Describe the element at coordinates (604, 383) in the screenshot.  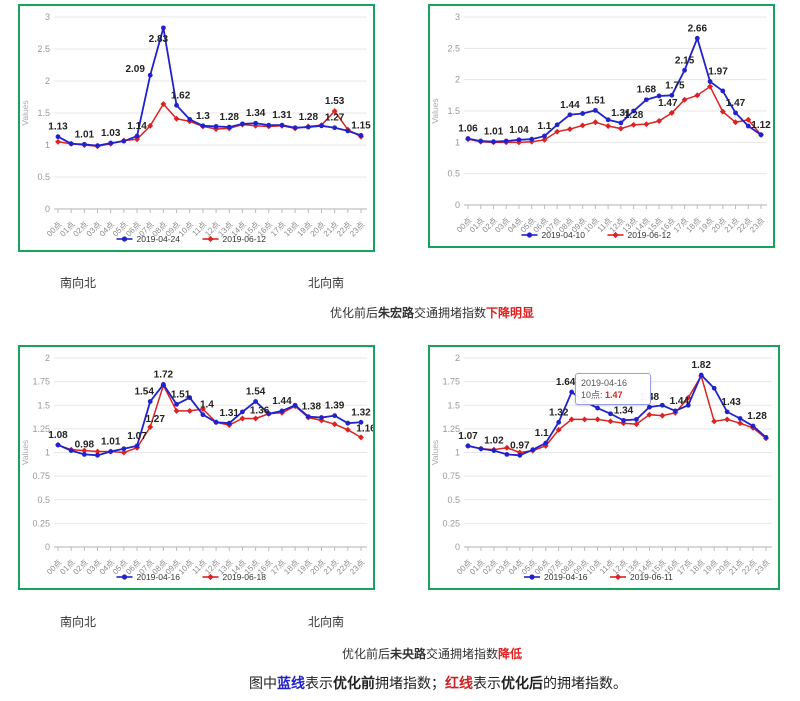
I see `tooltip-date: 2019-04-16` at that location.